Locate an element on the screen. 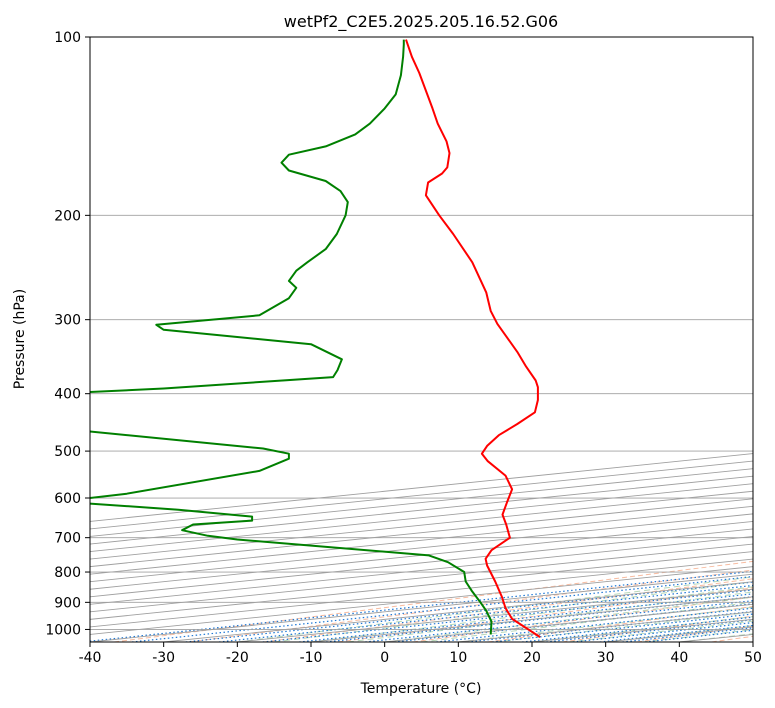  y-tick-label: 1000 is located at coordinates (63, 630).